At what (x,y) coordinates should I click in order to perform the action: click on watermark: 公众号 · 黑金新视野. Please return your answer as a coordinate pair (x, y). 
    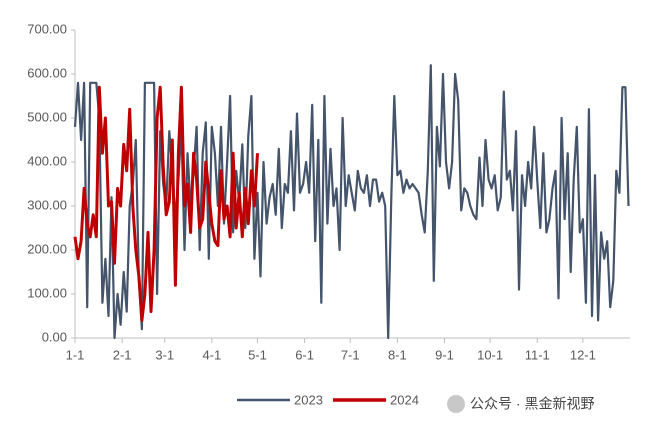
    Looking at the image, I should click on (520, 404).